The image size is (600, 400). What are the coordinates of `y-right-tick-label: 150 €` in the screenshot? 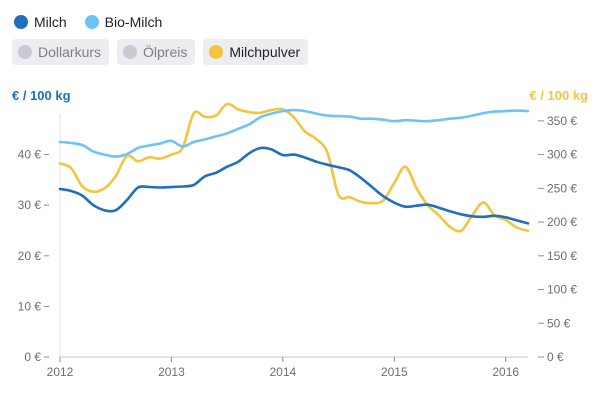 It's located at (562, 256).